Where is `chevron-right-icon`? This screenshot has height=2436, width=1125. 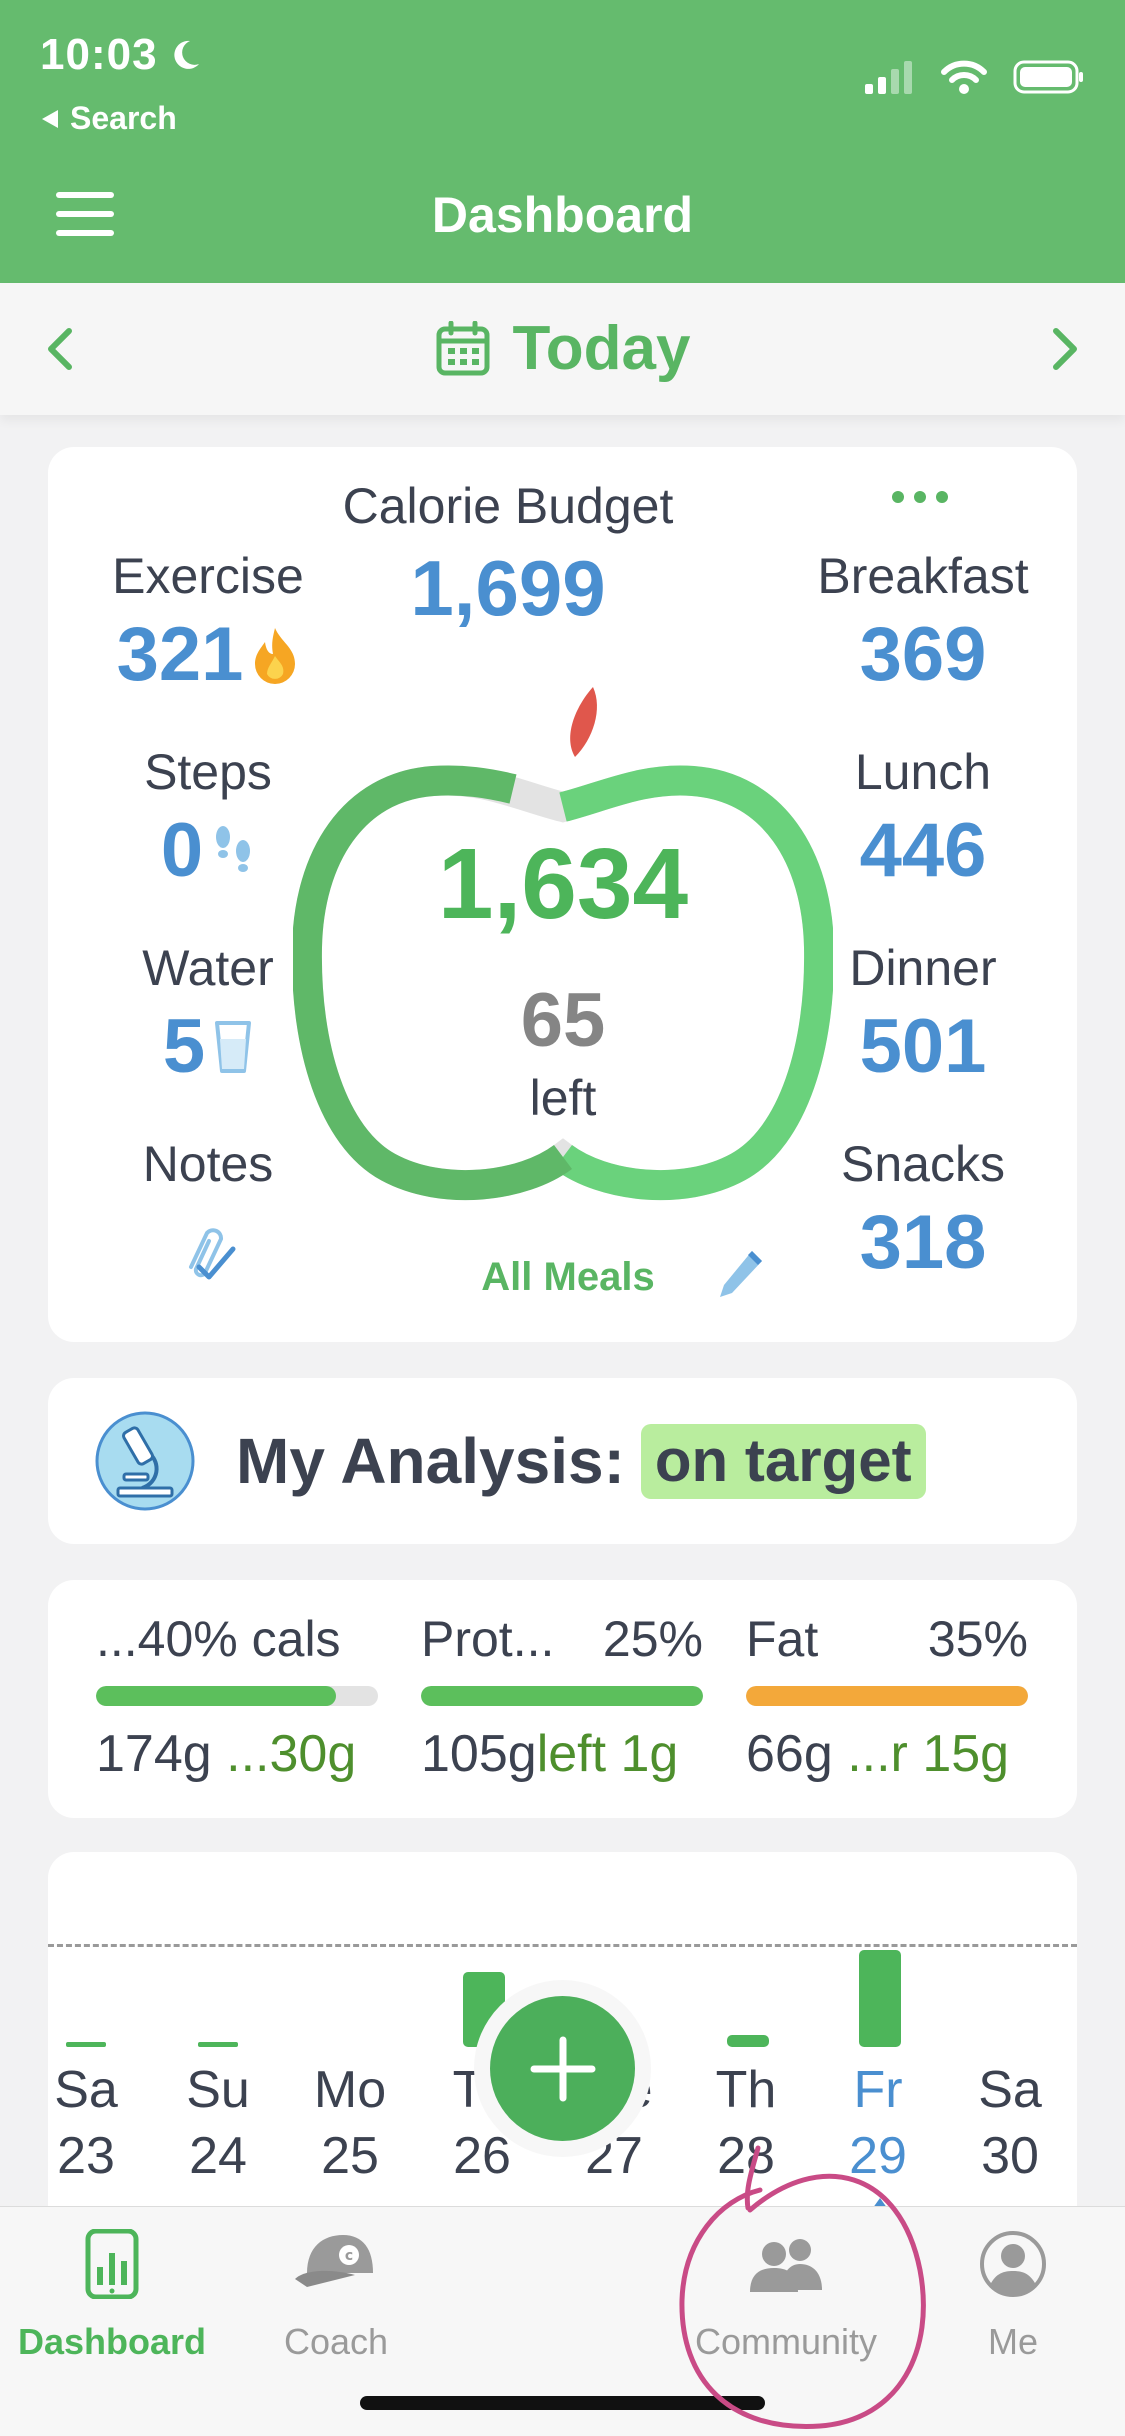 chevron-right-icon is located at coordinates (1065, 349).